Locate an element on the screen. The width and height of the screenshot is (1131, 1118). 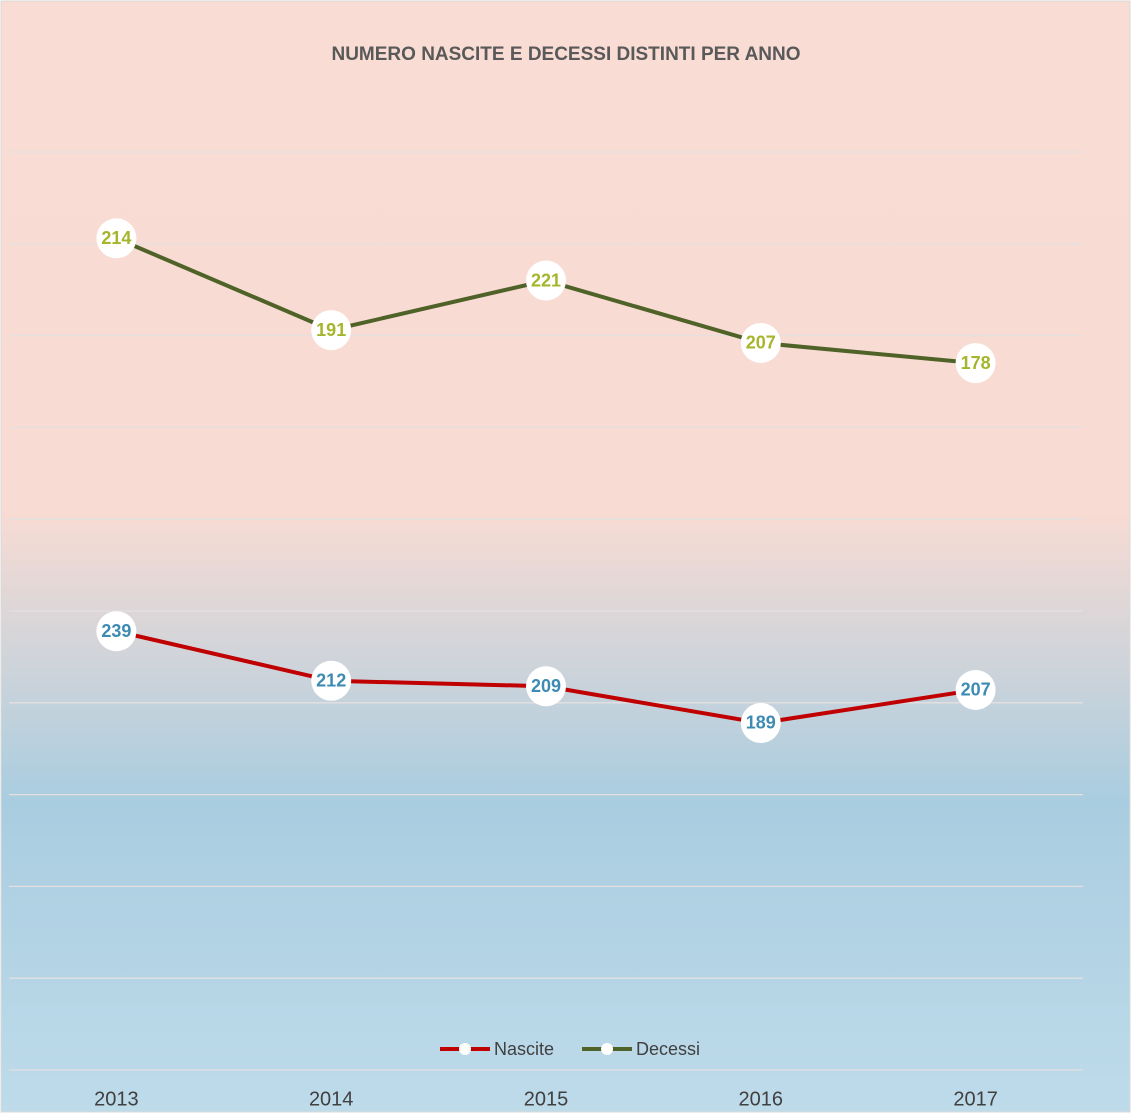
x-tick-label: 2015 is located at coordinates (546, 1099).